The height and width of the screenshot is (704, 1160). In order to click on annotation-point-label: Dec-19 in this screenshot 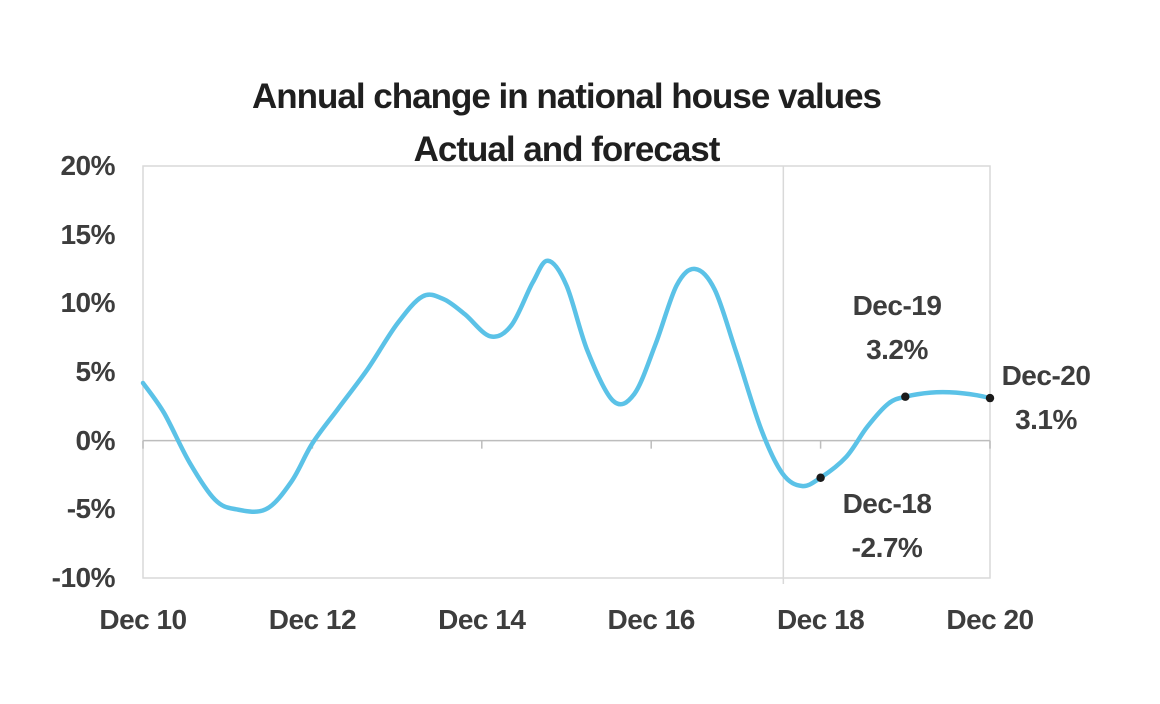, I will do `click(897, 305)`.